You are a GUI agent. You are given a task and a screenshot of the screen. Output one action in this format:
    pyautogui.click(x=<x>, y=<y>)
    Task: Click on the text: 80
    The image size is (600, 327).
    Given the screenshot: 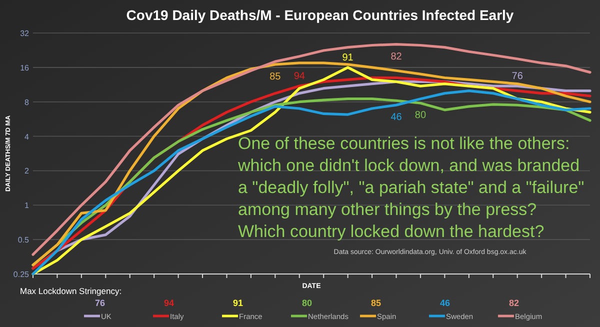 What is the action you would take?
    pyautogui.click(x=307, y=303)
    